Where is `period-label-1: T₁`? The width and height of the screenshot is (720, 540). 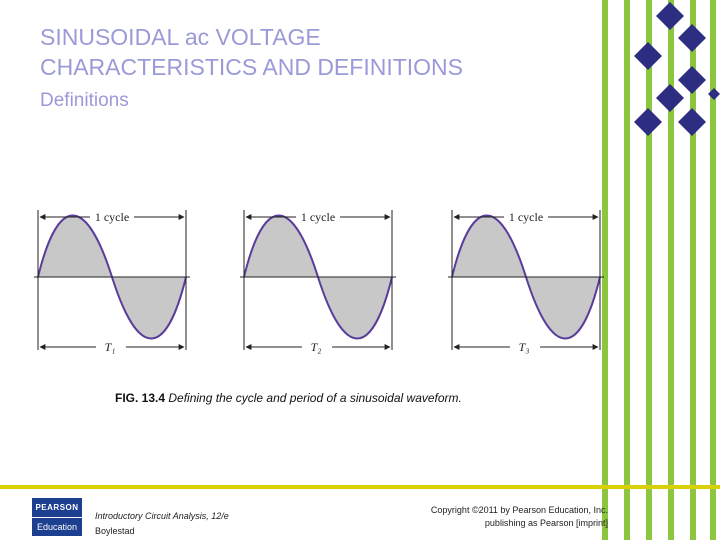
period-label-1: T₁ is located at coordinates (110, 347).